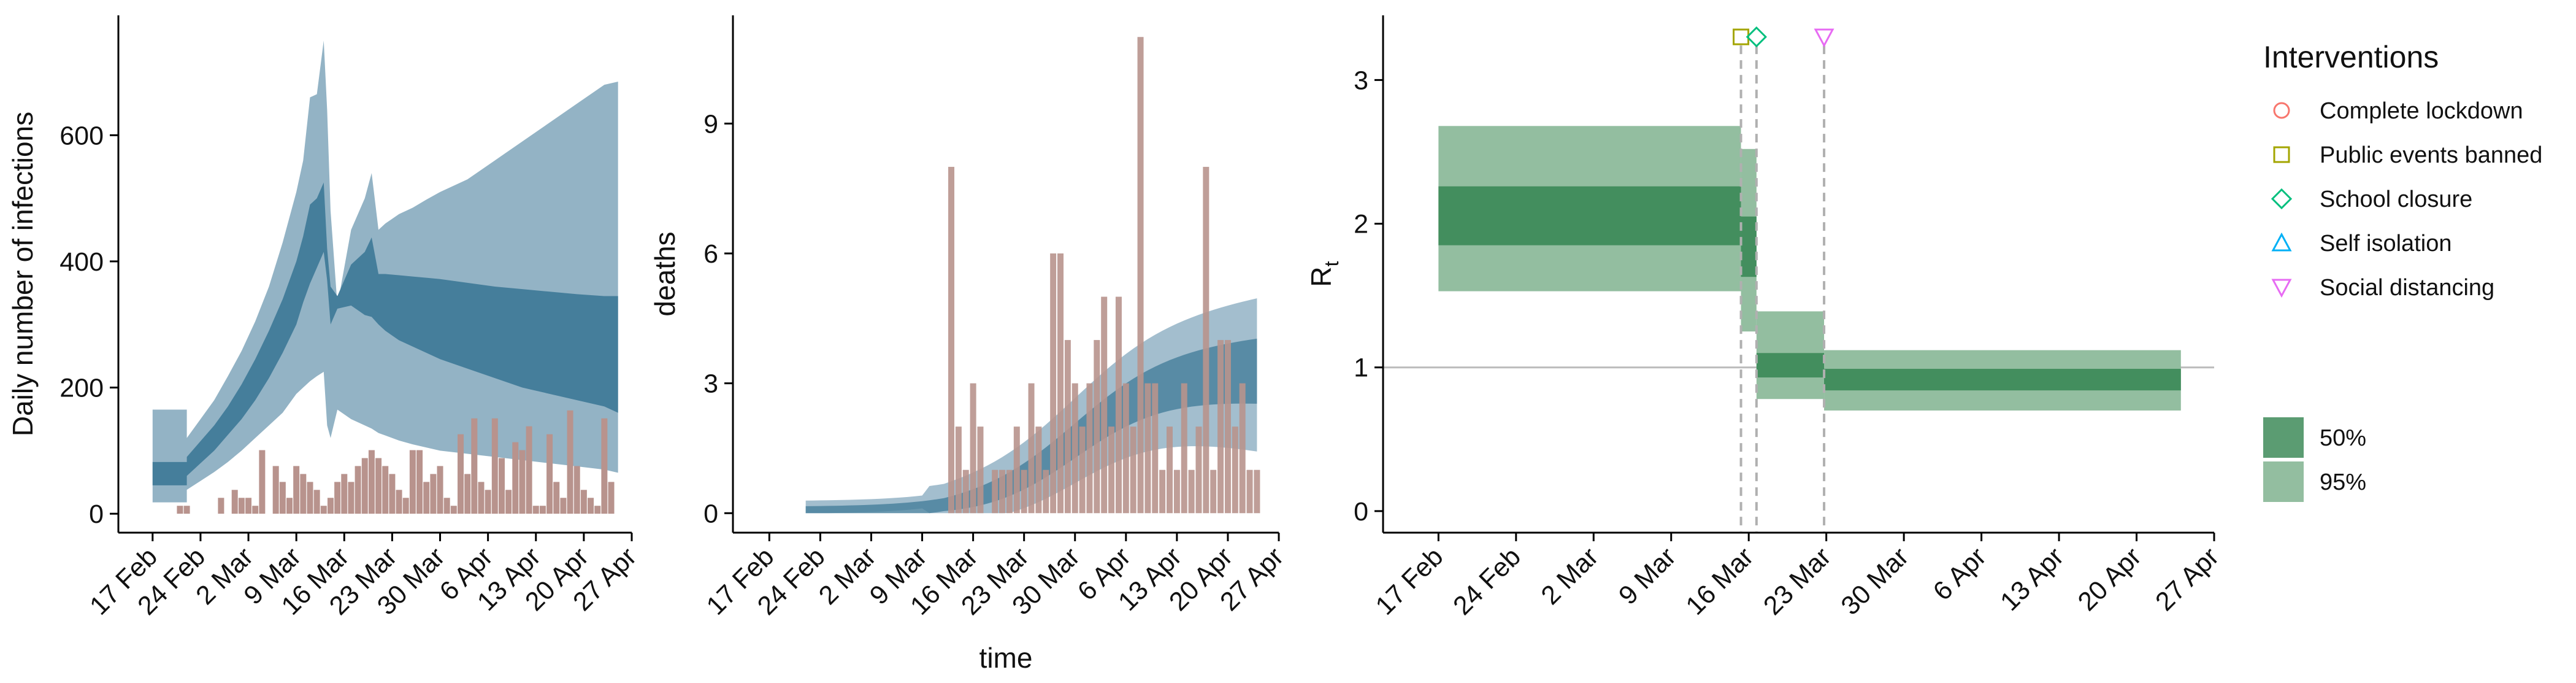 The height and width of the screenshot is (683, 2576). Describe the element at coordinates (1487, 581) in the screenshot. I see `x-tick-label: 24 Feb` at that location.